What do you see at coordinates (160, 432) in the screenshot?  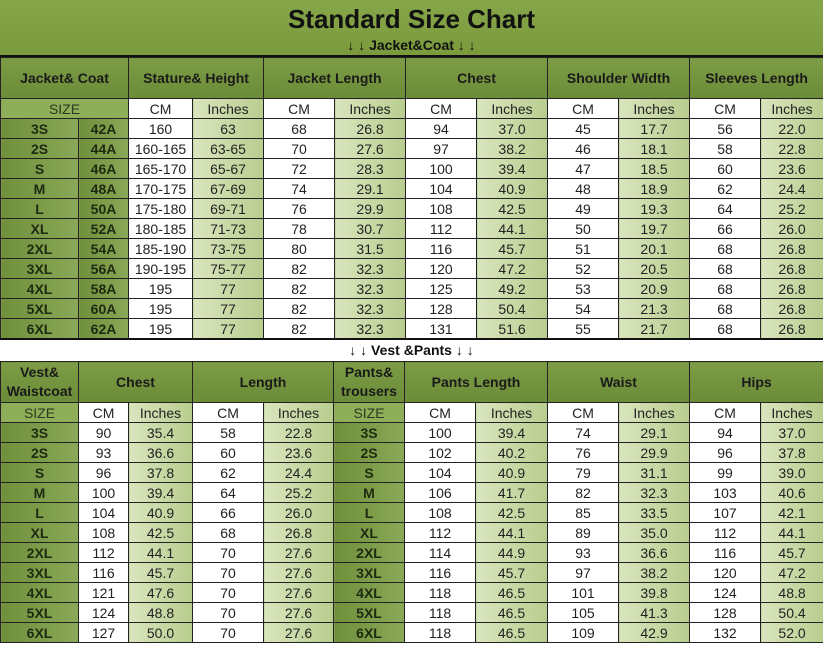 I see `value-cell: 35.4` at bounding box center [160, 432].